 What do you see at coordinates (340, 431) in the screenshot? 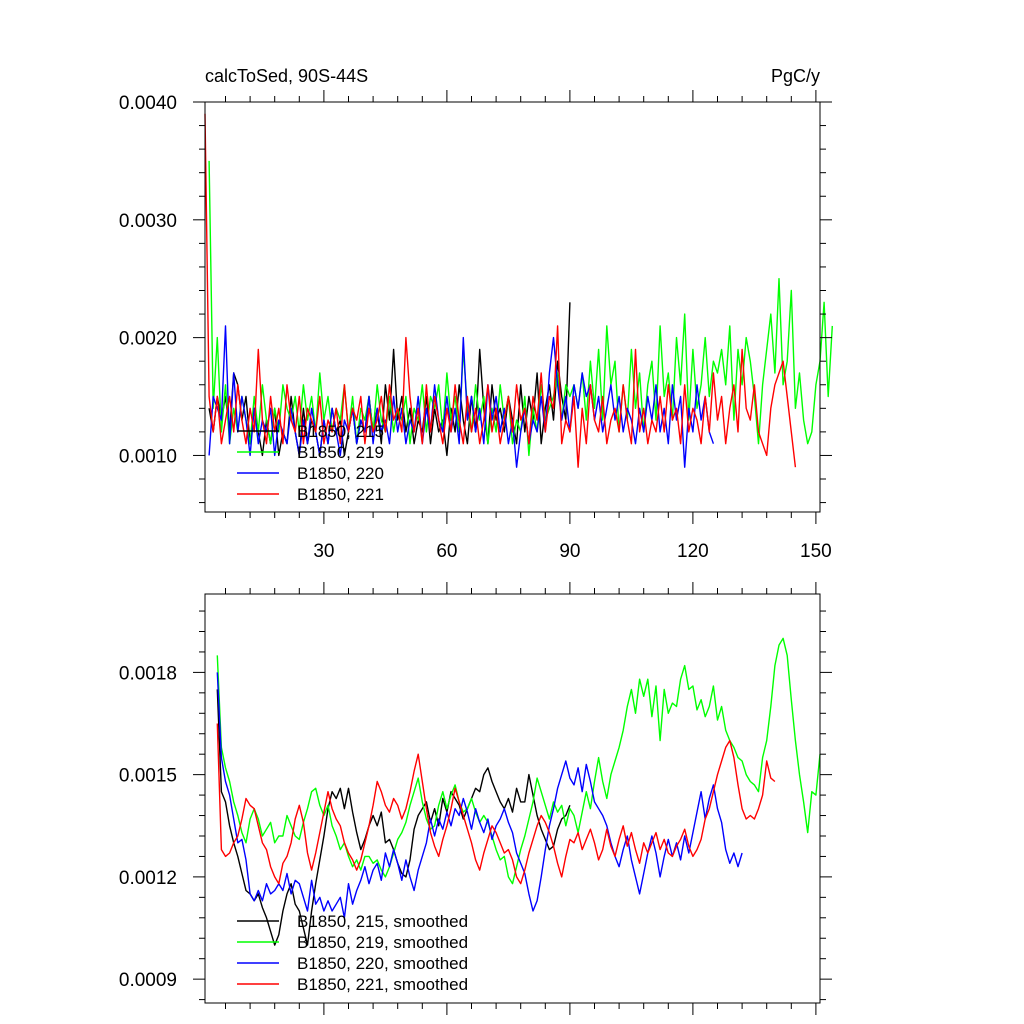
I see `legend-label: B1850, 215` at bounding box center [340, 431].